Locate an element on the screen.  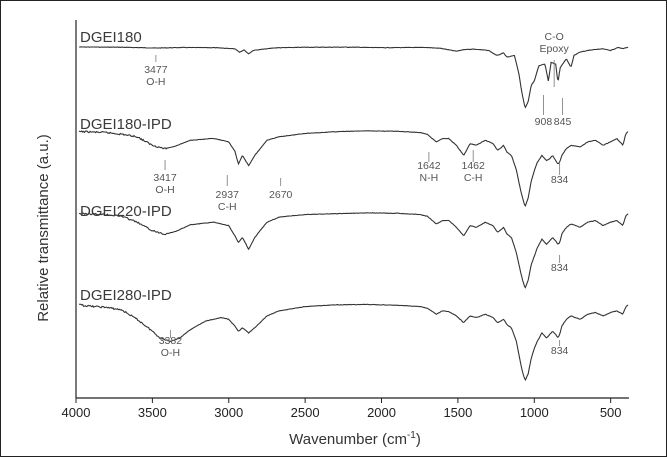
annotation-label: 1642 is located at coordinates (429, 166).